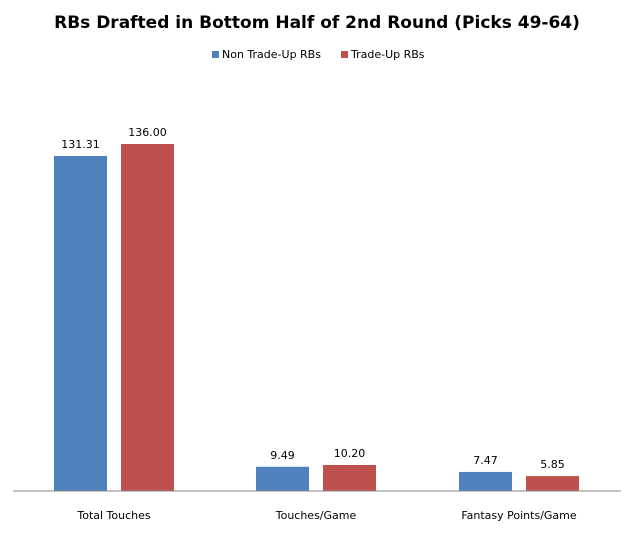 The height and width of the screenshot is (536, 634). I want to click on data-label-trade-up-1: 10.20, so click(350, 453).